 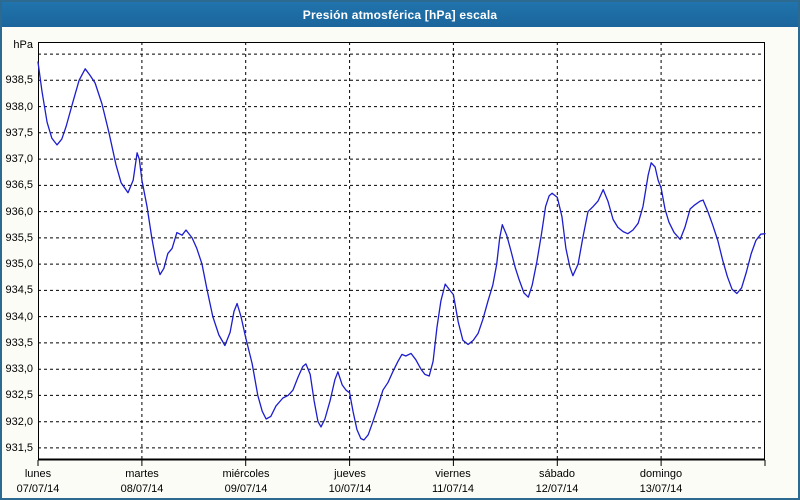 What do you see at coordinates (38, 474) in the screenshot?
I see `day-name: lunes` at bounding box center [38, 474].